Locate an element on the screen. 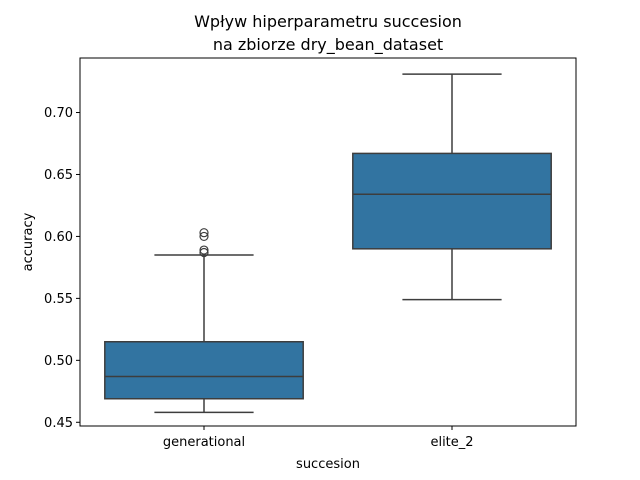  y-tick-label: 0.60 is located at coordinates (58, 237).